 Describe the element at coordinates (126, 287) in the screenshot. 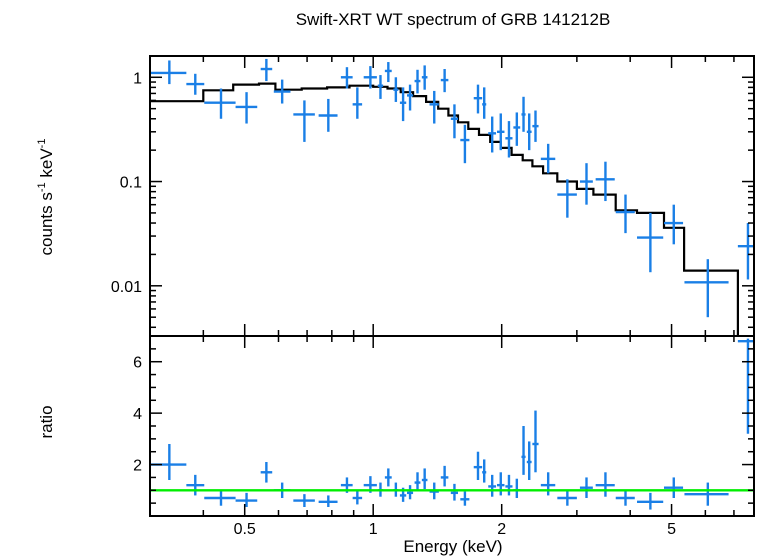

I see `y-tick-label-0.01: 0.01` at that location.